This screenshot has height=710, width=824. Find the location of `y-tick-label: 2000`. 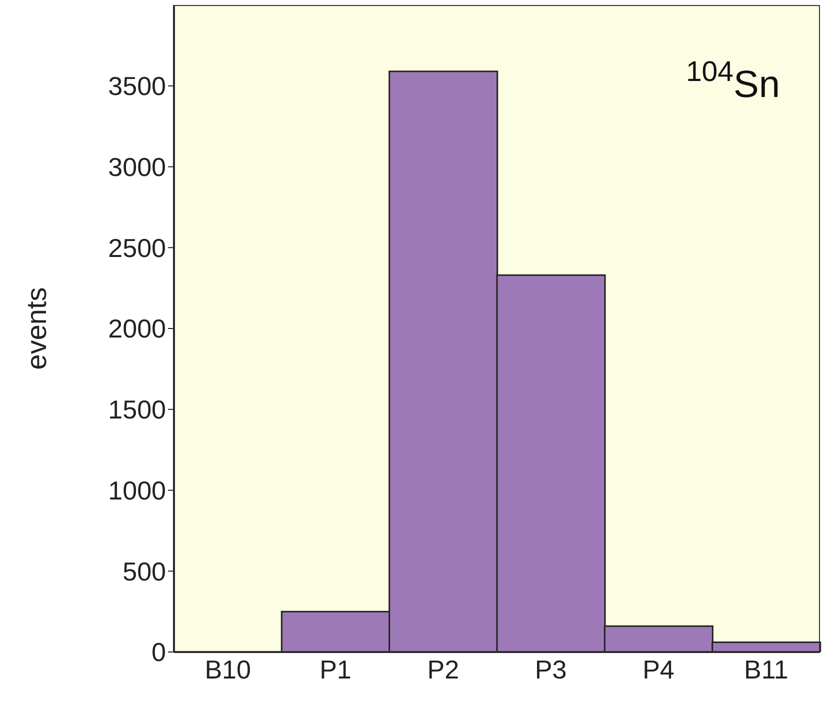

y-tick-label: 2000 is located at coordinates (137, 329).